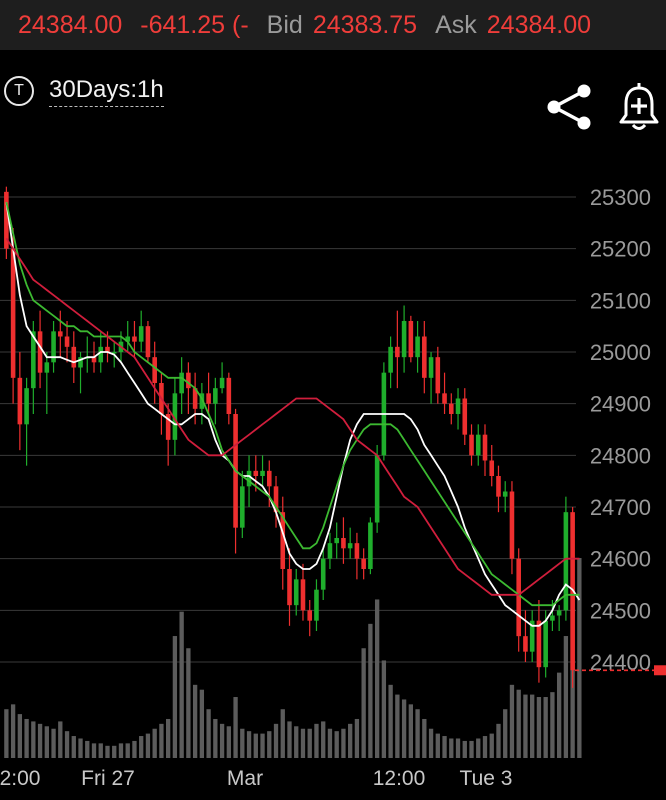 The image size is (666, 800). I want to click on x-tick-label: Mar, so click(245, 778).